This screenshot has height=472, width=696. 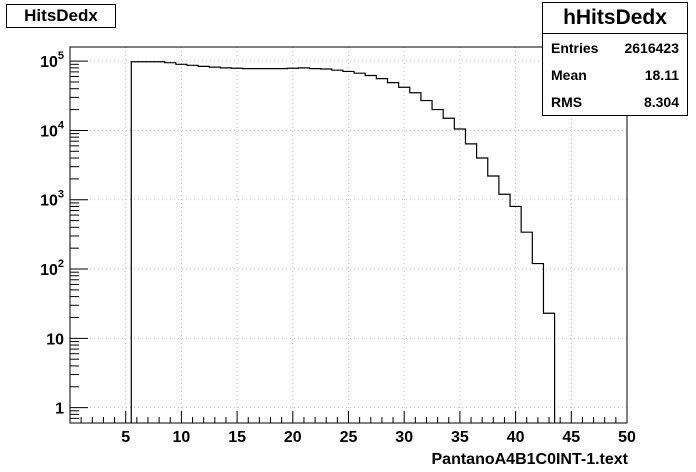 What do you see at coordinates (237, 437) in the screenshot?
I see `x-tick-label: 15` at bounding box center [237, 437].